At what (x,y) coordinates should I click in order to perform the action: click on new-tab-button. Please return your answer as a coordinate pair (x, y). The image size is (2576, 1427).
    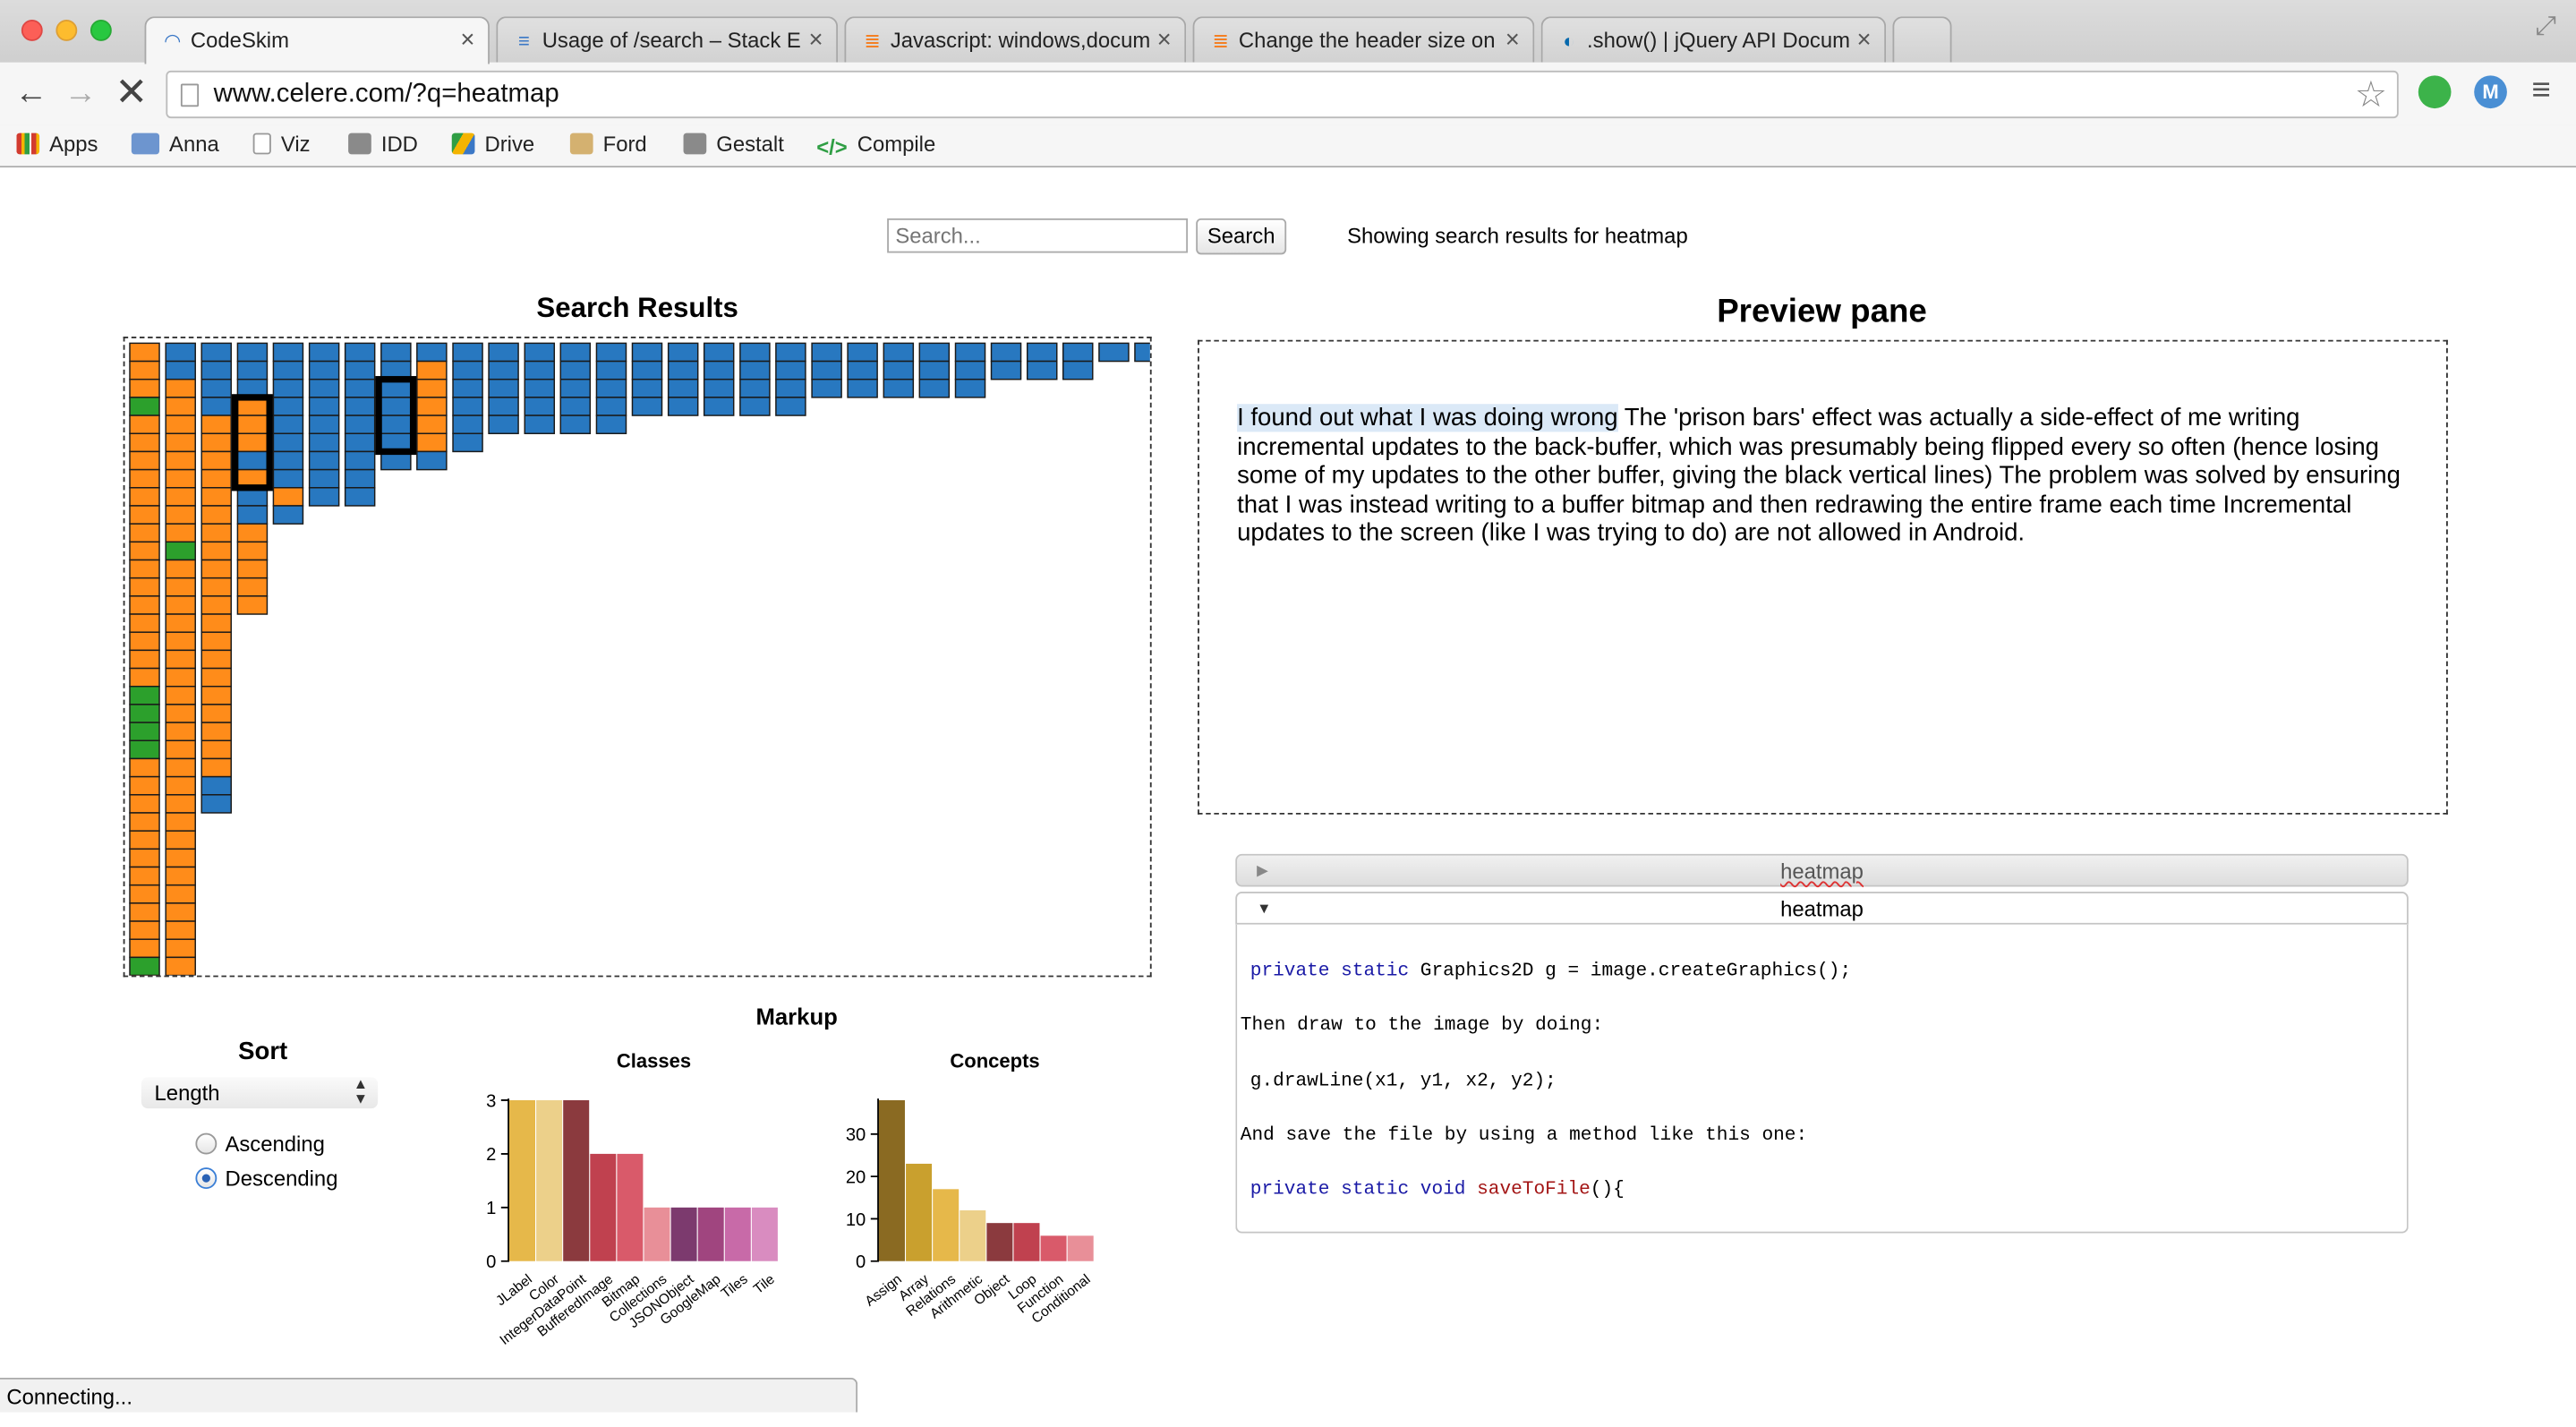
    Looking at the image, I should click on (1922, 40).